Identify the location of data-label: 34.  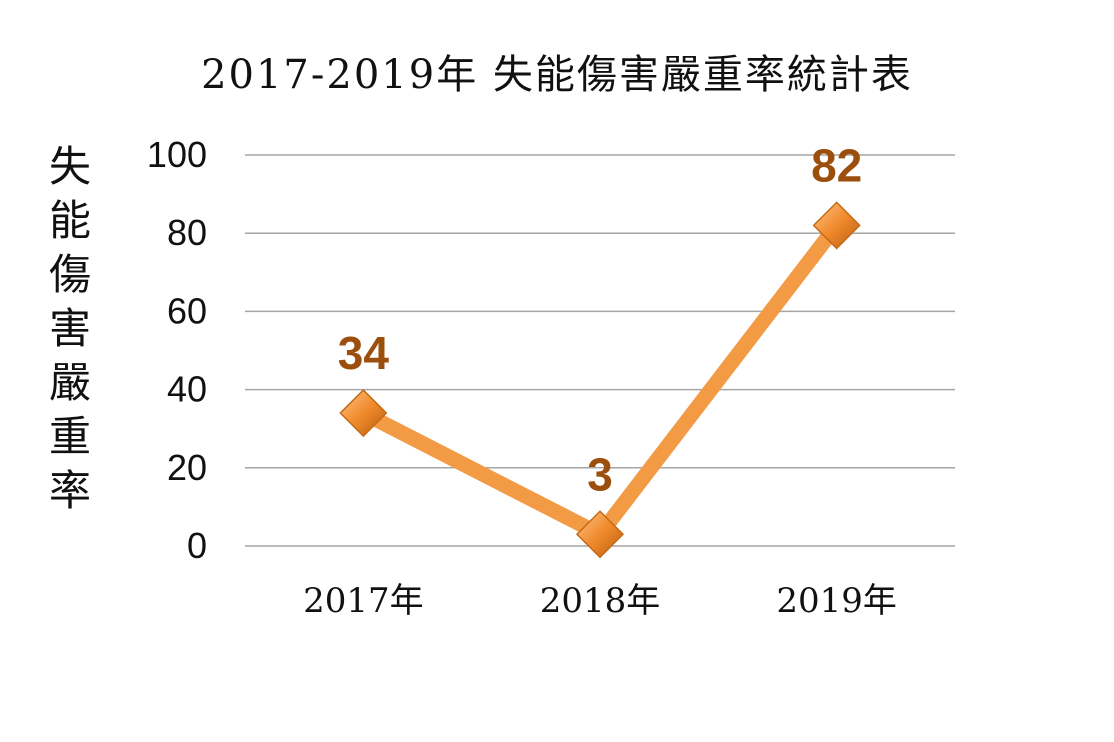
(364, 353).